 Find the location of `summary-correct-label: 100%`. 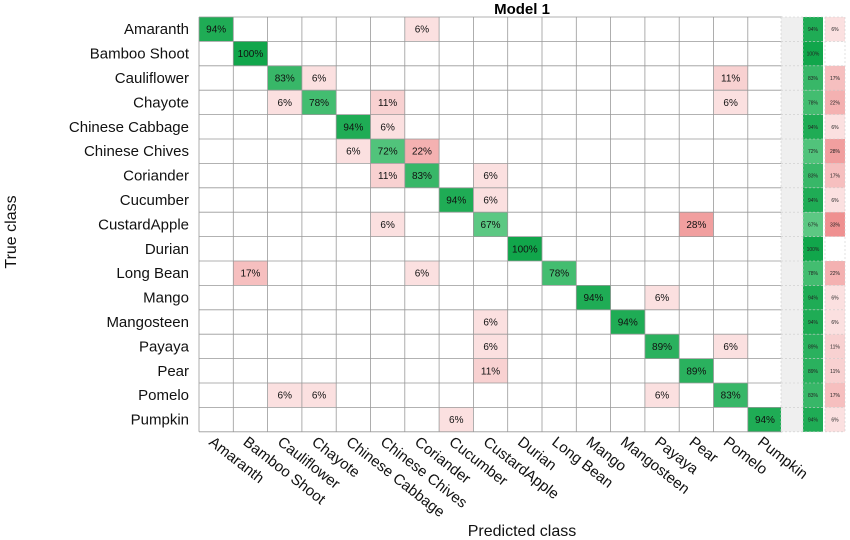

summary-correct-label: 100% is located at coordinates (813, 250).